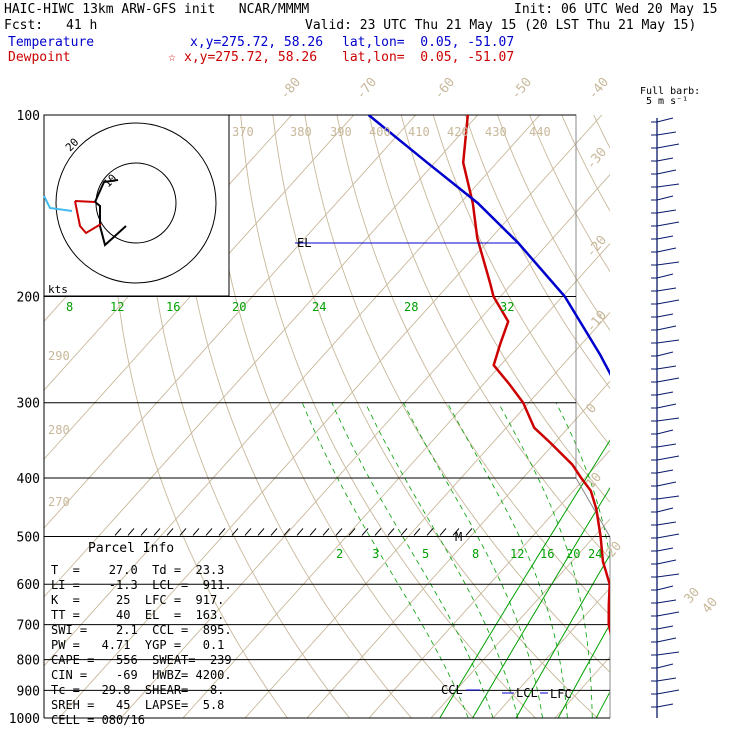 This screenshot has width=740, height=740. What do you see at coordinates (616, 9) in the screenshot?
I see `init-time: Init: 06 UTC Wed 20 May 15` at bounding box center [616, 9].